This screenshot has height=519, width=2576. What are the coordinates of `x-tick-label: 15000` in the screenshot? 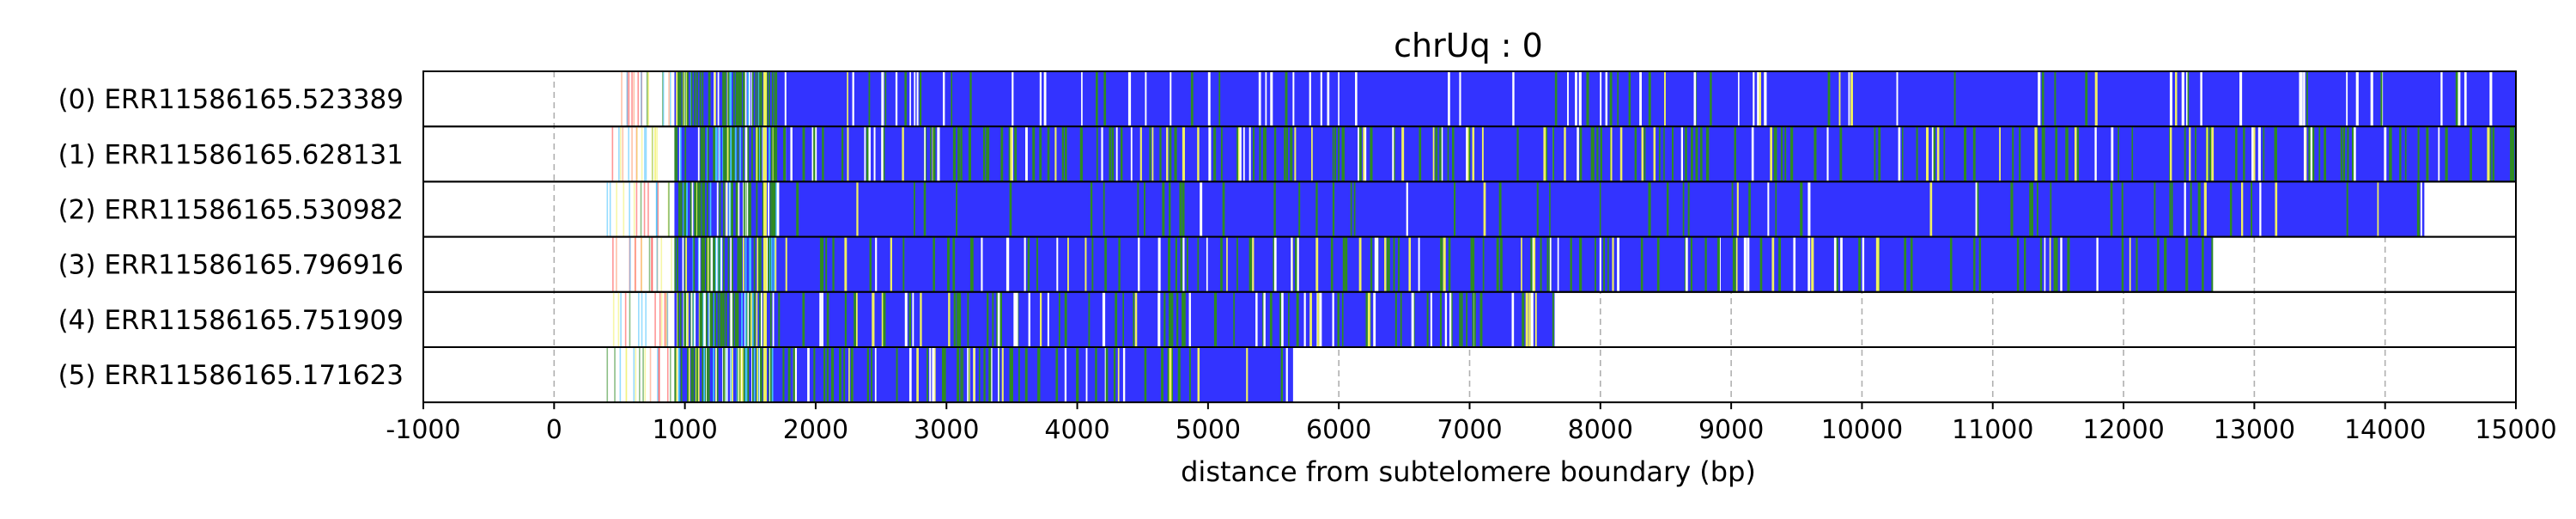 It's located at (2515, 430).